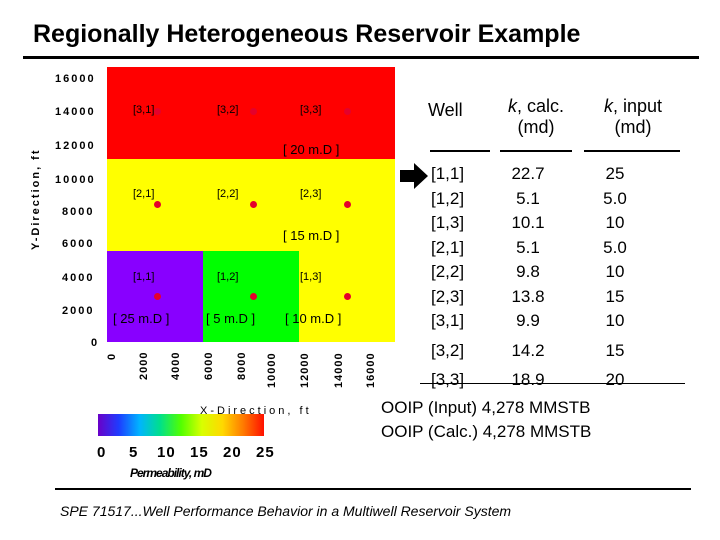 Image resolution: width=720 pixels, height=540 pixels. I want to click on x-tick: 0, so click(112, 356).